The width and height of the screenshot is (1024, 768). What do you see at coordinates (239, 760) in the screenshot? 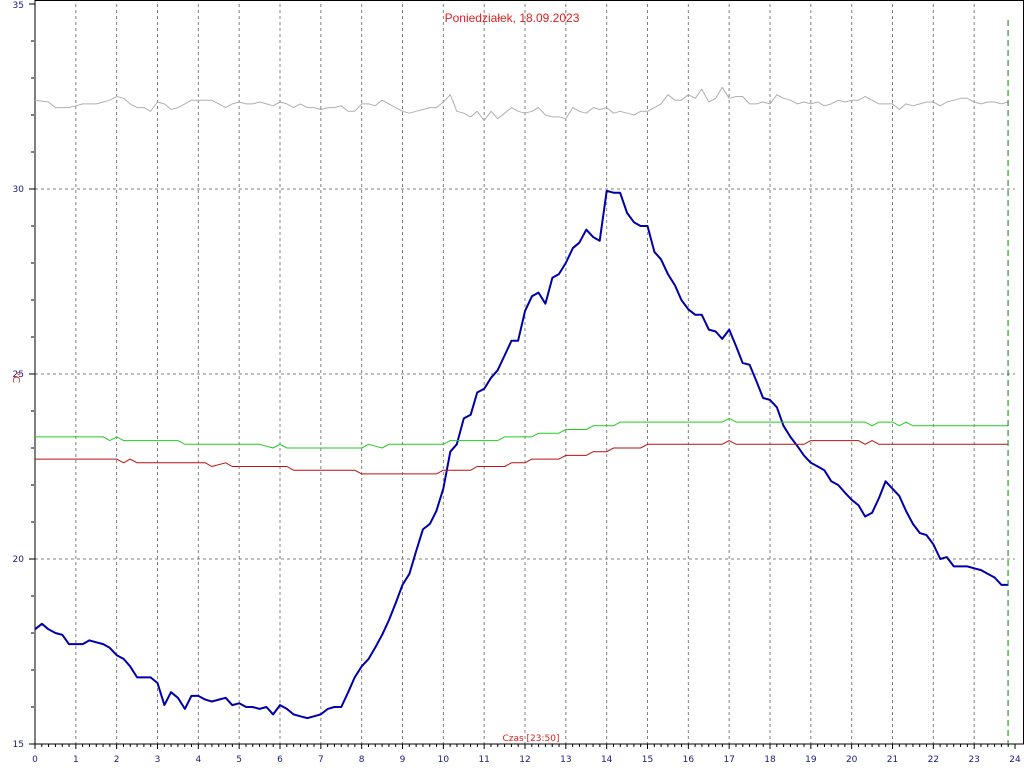
I see `x-tick-label: 5` at bounding box center [239, 760].